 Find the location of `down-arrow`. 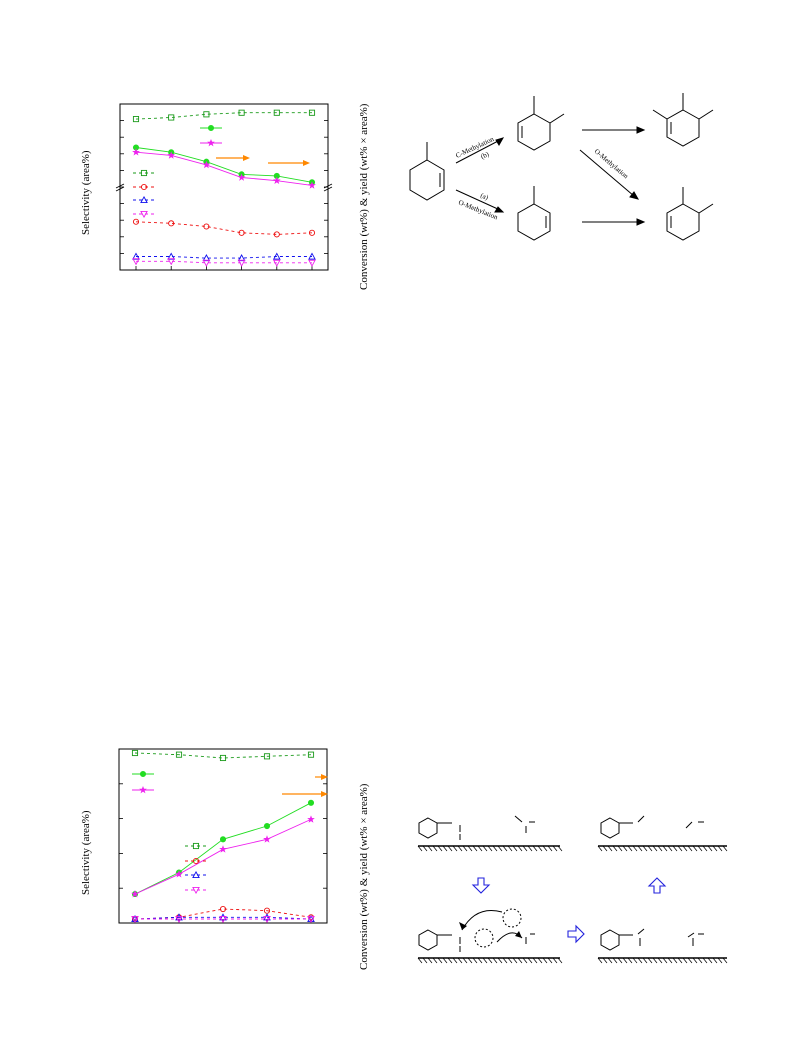

down-arrow is located at coordinates (481, 885).